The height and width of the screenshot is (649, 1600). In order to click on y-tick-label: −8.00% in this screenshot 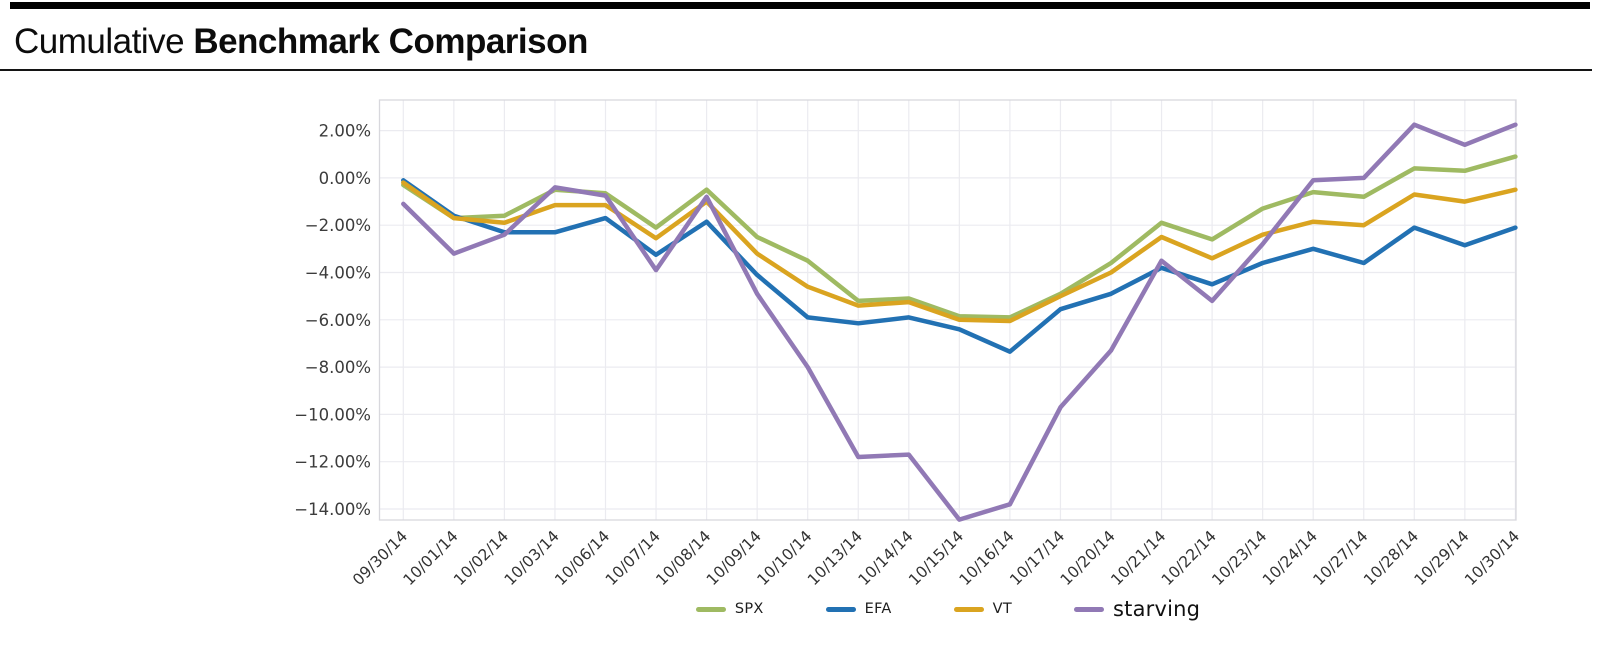, I will do `click(338, 367)`.